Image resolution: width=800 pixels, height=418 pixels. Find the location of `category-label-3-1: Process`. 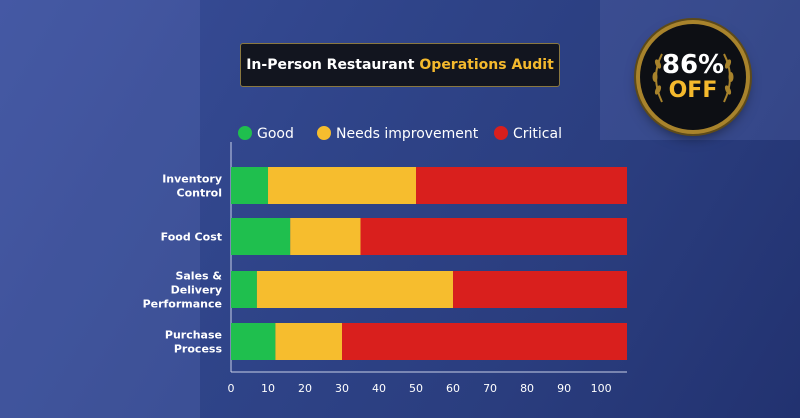

category-label-3-1: Process is located at coordinates (198, 349).